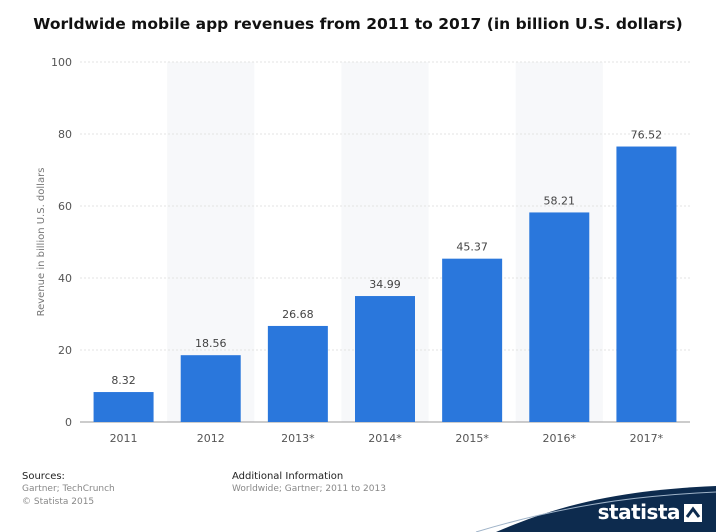 This screenshot has width=716, height=532. I want to click on y-tick-label: 60, so click(65, 206).